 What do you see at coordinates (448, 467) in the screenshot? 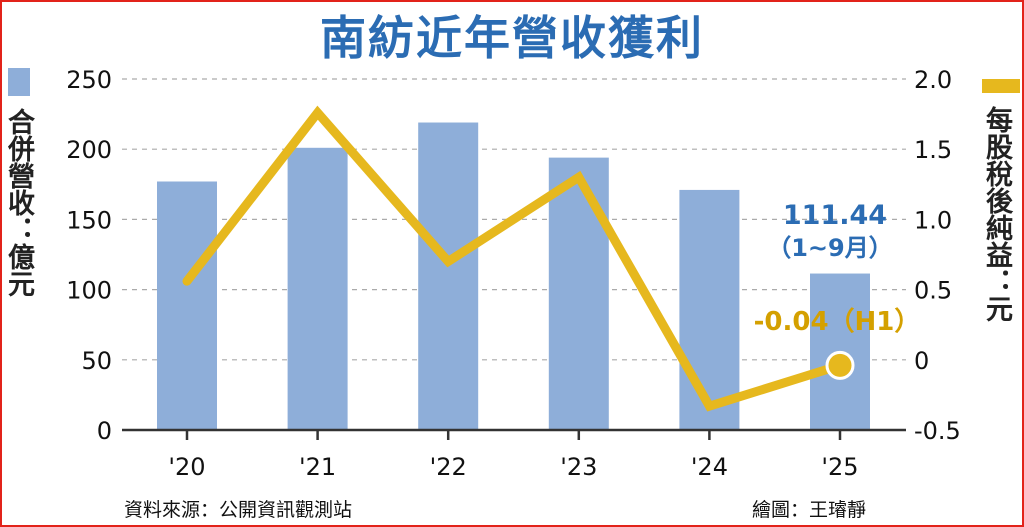
I see `x-tick-label: '22` at bounding box center [448, 467].